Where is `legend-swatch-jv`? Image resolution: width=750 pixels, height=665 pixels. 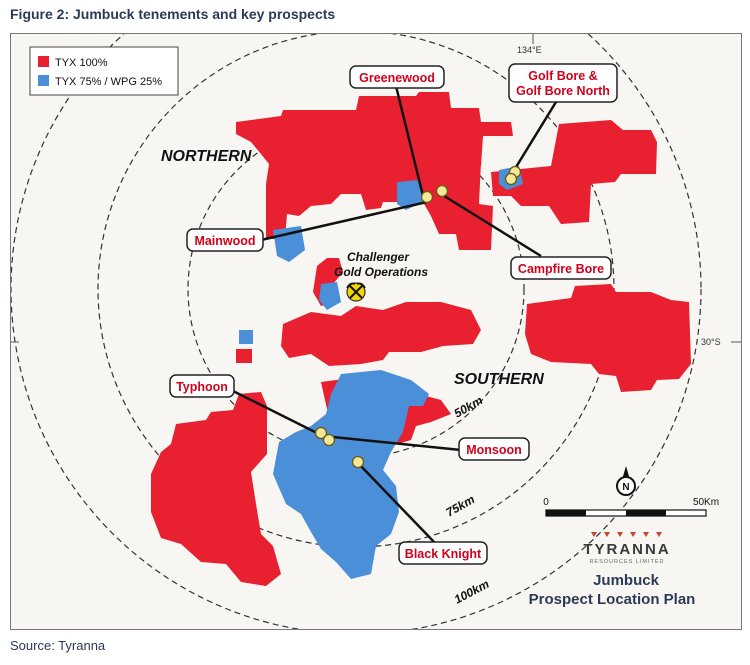
legend-swatch-jv is located at coordinates (43, 80).